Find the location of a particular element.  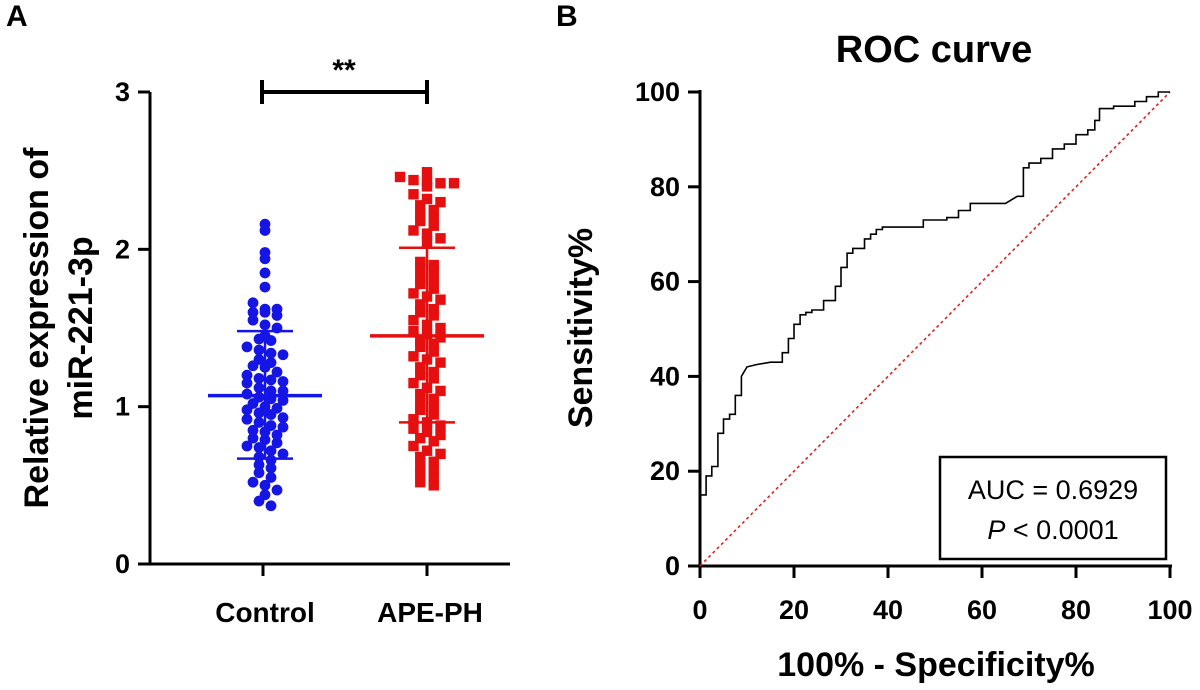

significance-stars: ** is located at coordinates (344, 70).